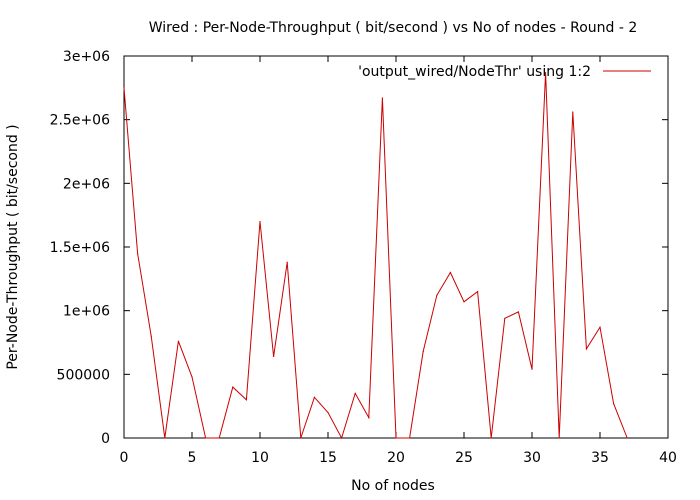 The image size is (700, 500). What do you see at coordinates (393, 486) in the screenshot?
I see `x-axis-label: No of nodes` at bounding box center [393, 486].